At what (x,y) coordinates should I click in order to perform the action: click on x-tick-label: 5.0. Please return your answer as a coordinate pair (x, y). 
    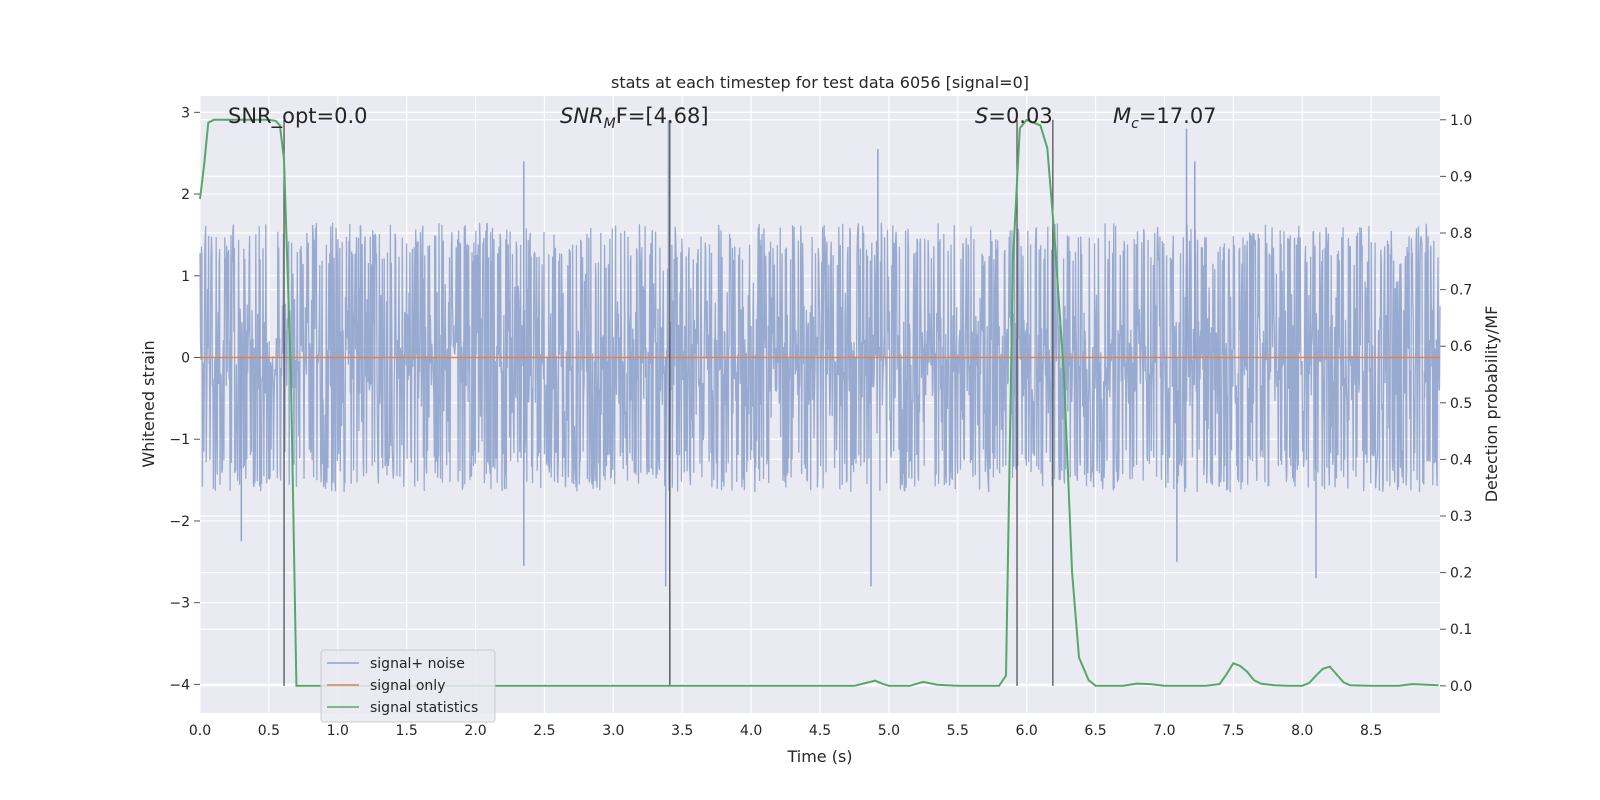
    Looking at the image, I should click on (889, 731).